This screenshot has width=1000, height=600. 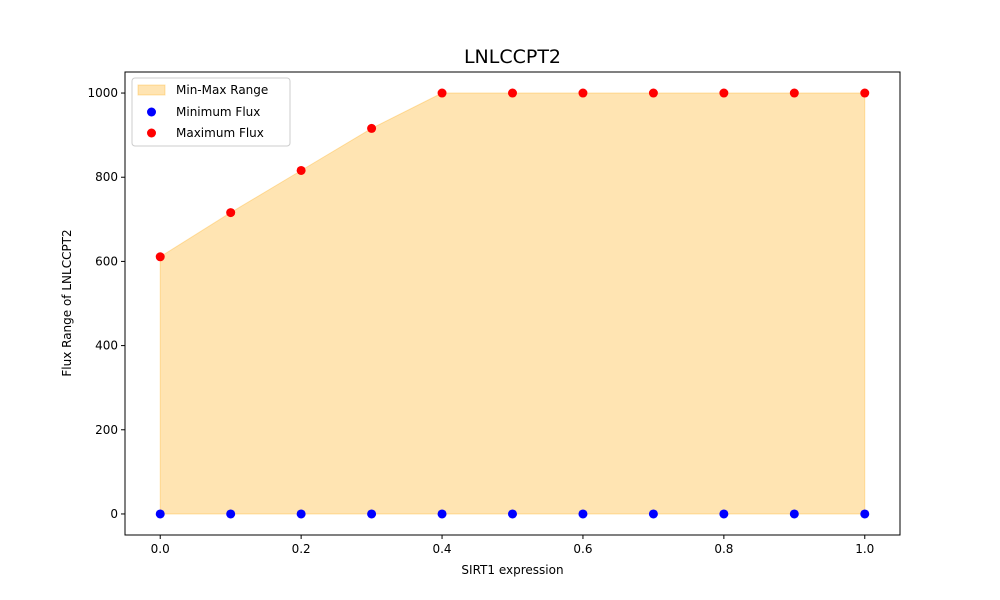 What do you see at coordinates (512, 570) in the screenshot?
I see `x-axis-label: SIRT1 expression` at bounding box center [512, 570].